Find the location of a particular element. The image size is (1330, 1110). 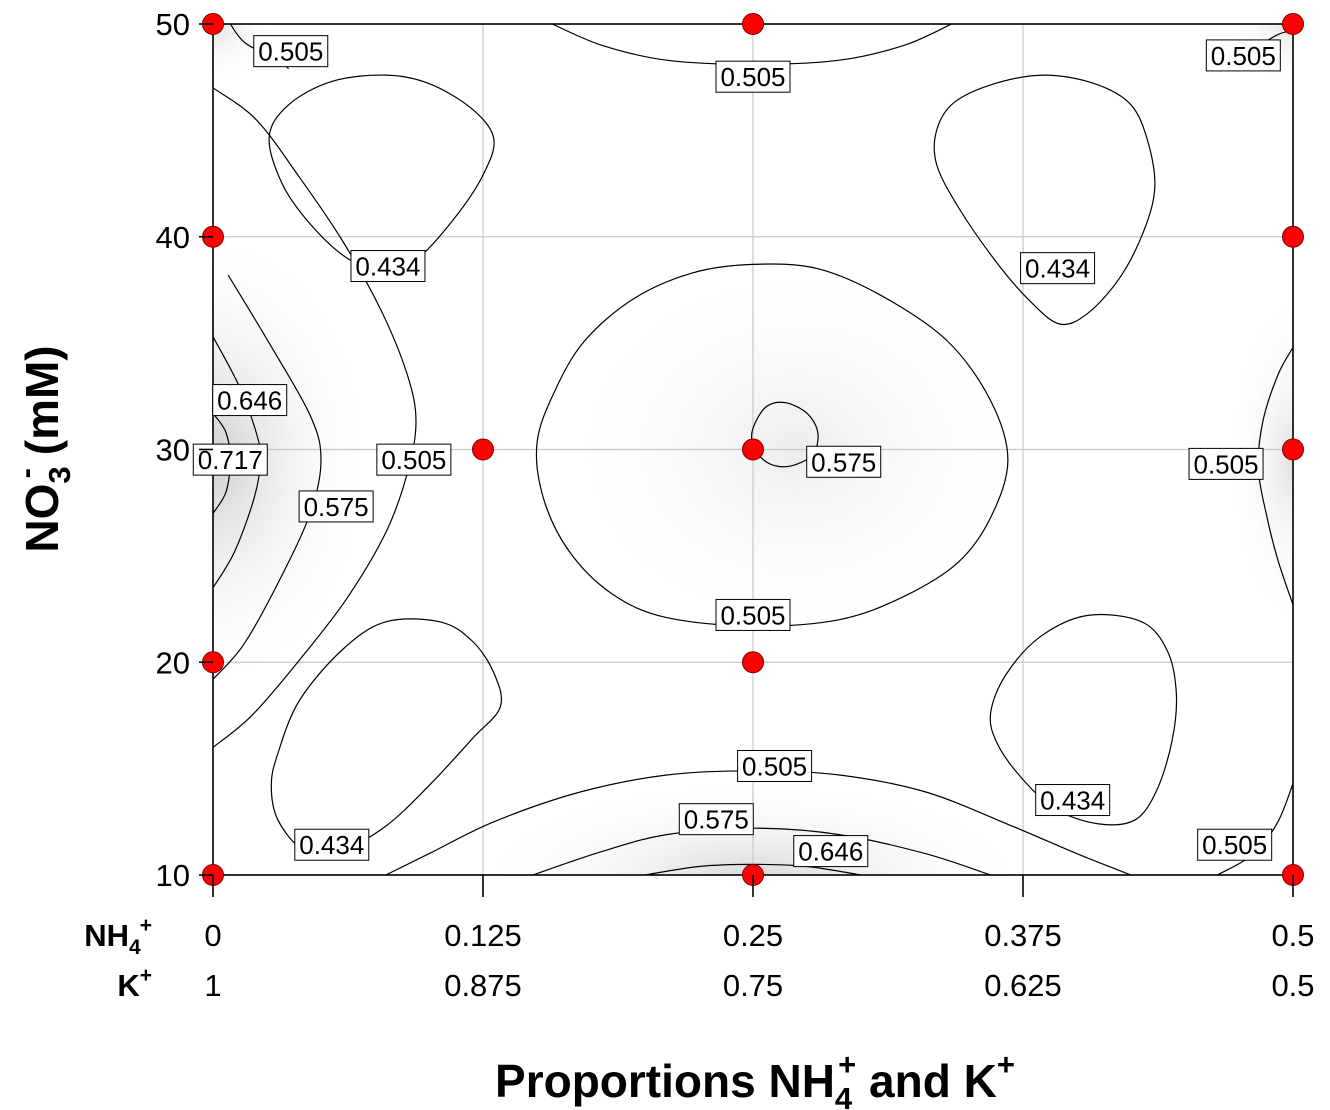

x-tick-label: 0 is located at coordinates (212, 935).